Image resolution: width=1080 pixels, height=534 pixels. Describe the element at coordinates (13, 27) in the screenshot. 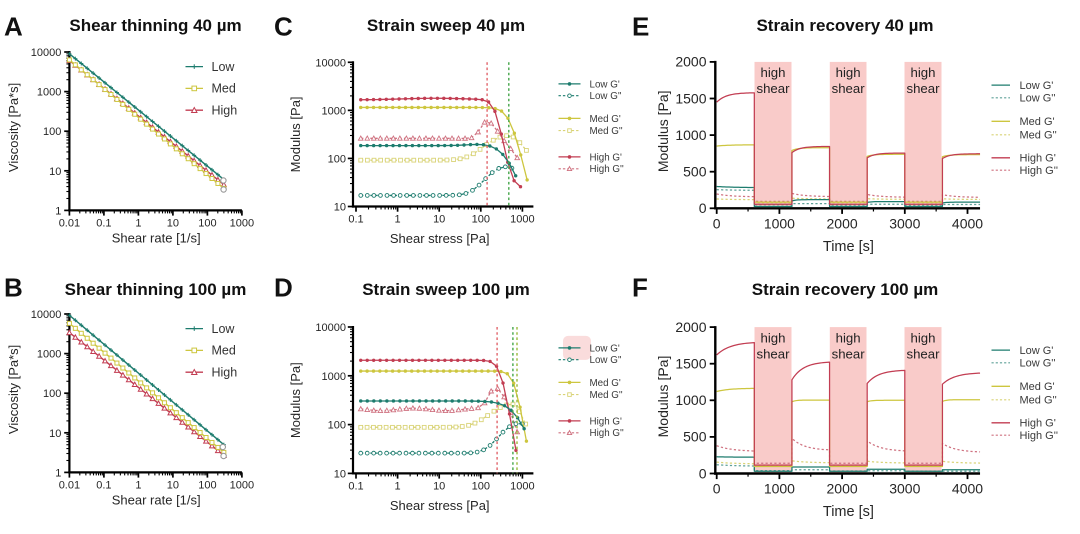

I see `svg-text: A` at that location.